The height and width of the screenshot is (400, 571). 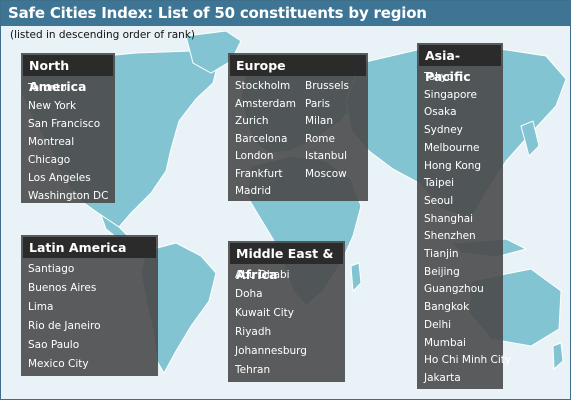 I want to click on city-item: London, so click(x=254, y=156).